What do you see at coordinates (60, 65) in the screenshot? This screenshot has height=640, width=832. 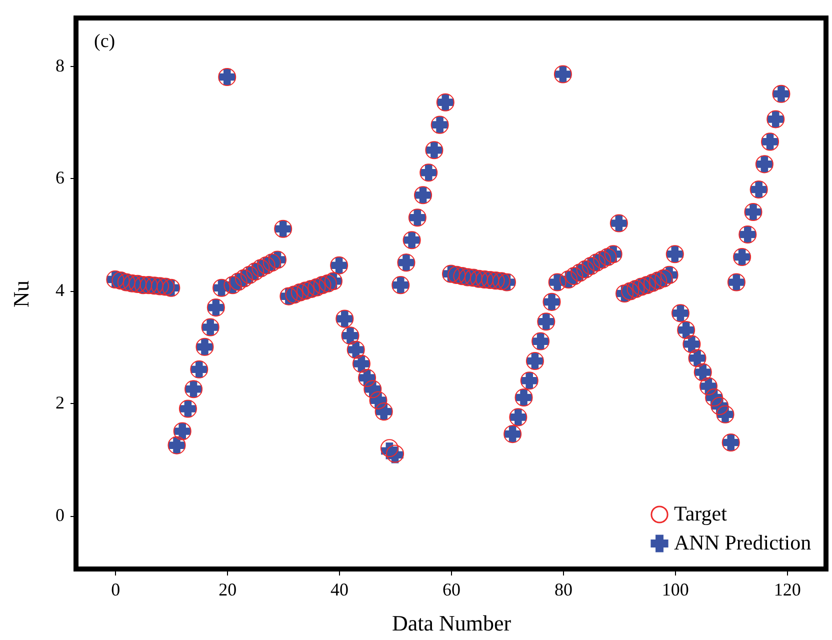 I see `y-tick-label: 8` at bounding box center [60, 65].